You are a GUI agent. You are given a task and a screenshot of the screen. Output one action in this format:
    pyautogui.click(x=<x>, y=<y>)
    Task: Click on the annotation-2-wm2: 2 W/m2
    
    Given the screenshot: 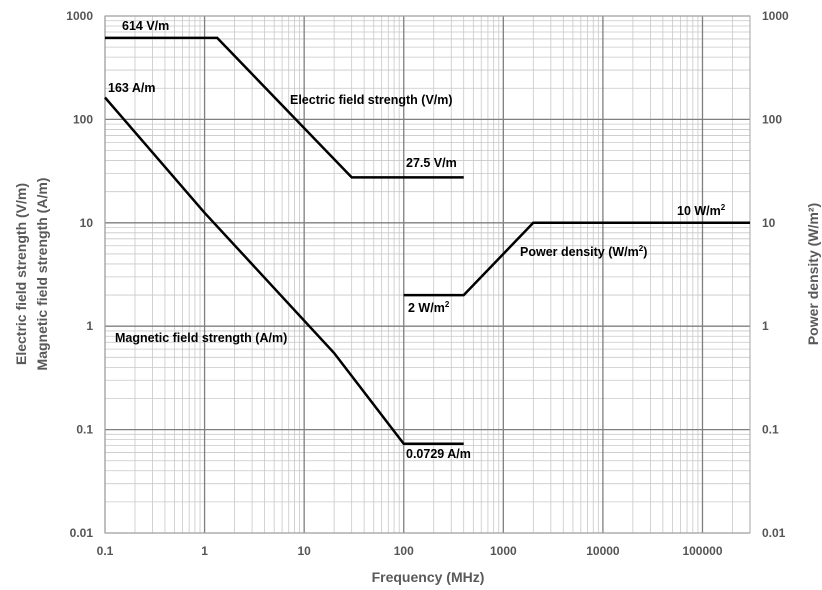 What is the action you would take?
    pyautogui.click(x=429, y=307)
    